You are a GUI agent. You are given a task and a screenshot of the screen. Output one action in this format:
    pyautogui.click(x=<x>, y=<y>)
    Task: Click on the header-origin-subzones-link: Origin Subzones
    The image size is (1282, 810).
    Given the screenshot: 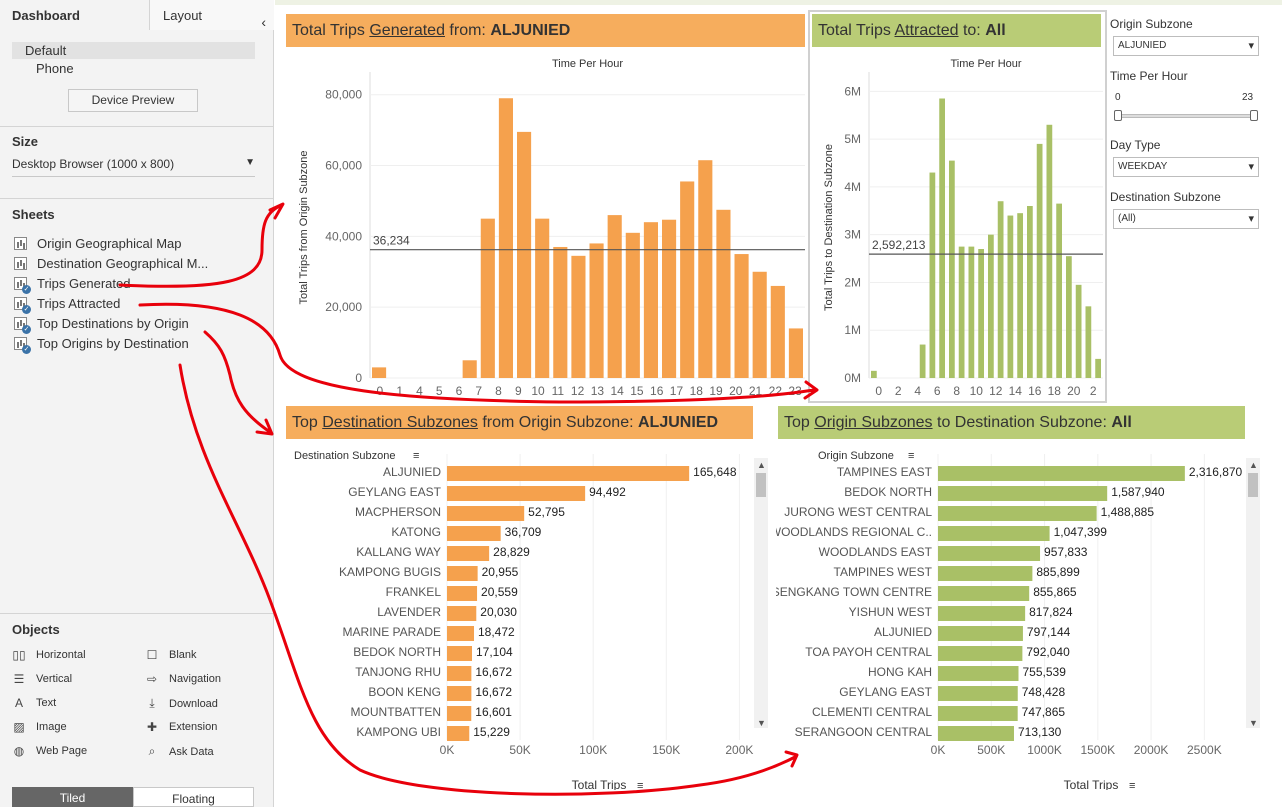 What is the action you would take?
    pyautogui.click(x=873, y=422)
    